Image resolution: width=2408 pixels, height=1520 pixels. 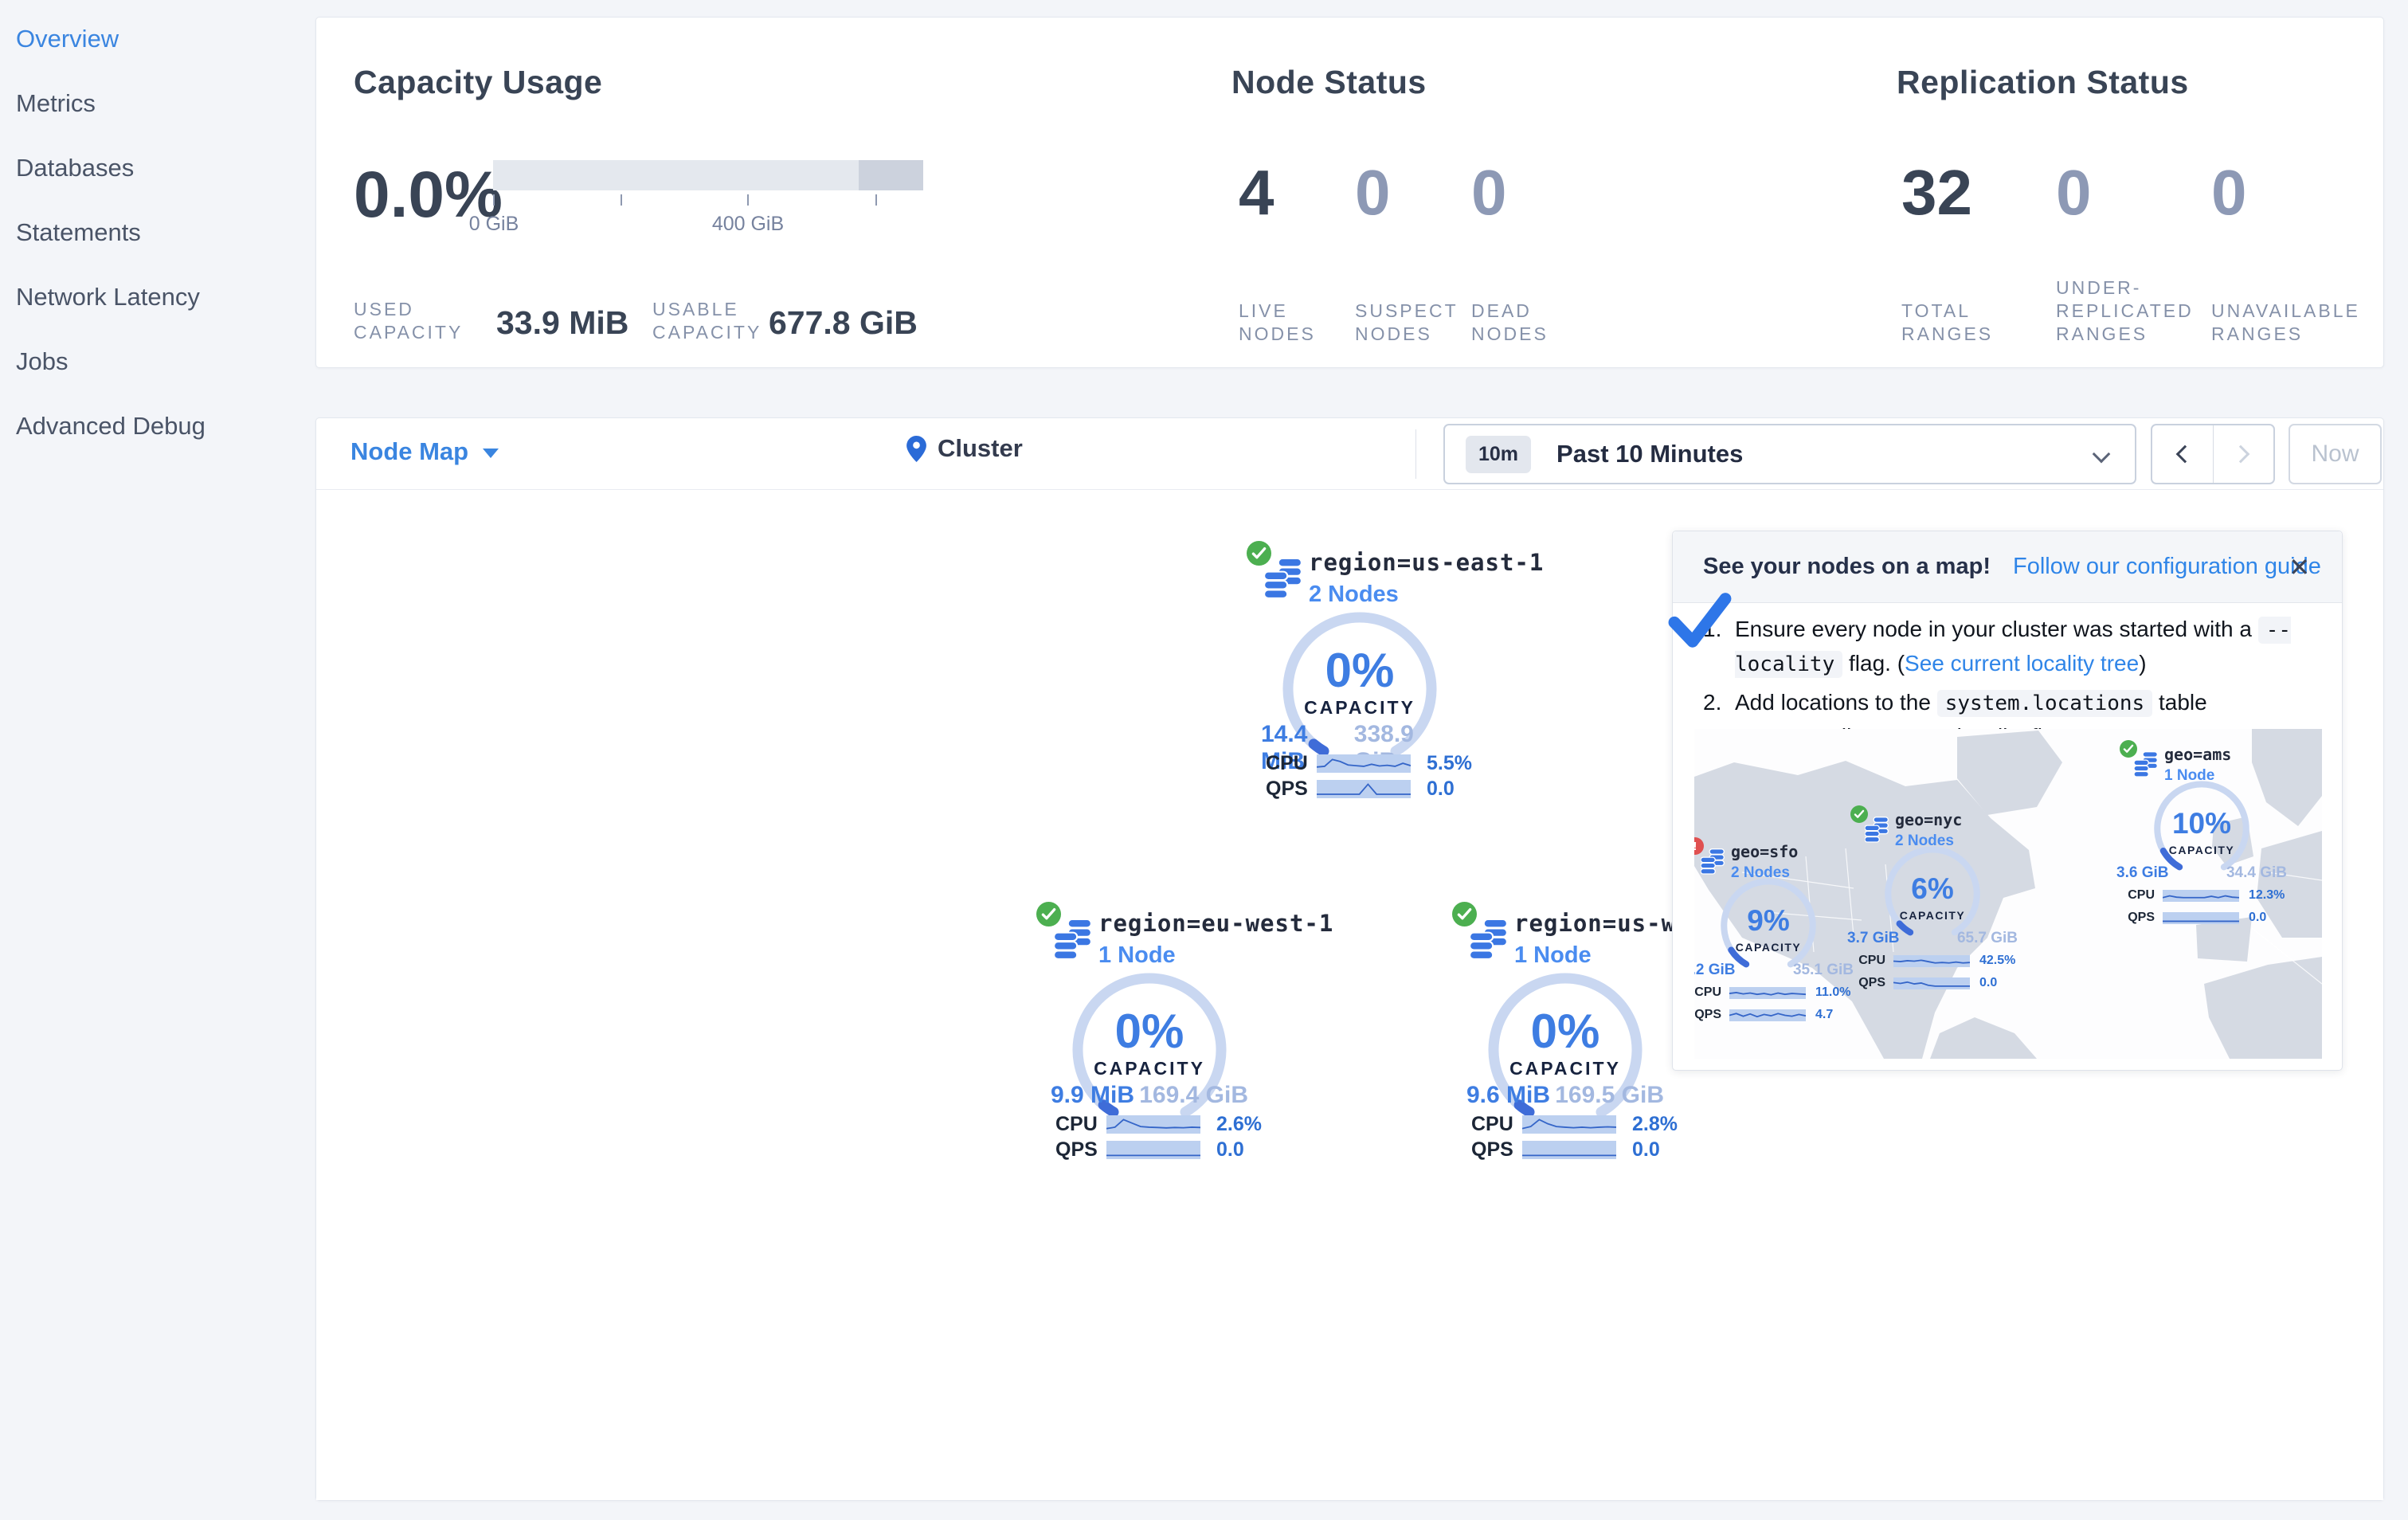 What do you see at coordinates (429, 195) in the screenshot?
I see `capacity-usage-percent: 0.0%` at bounding box center [429, 195].